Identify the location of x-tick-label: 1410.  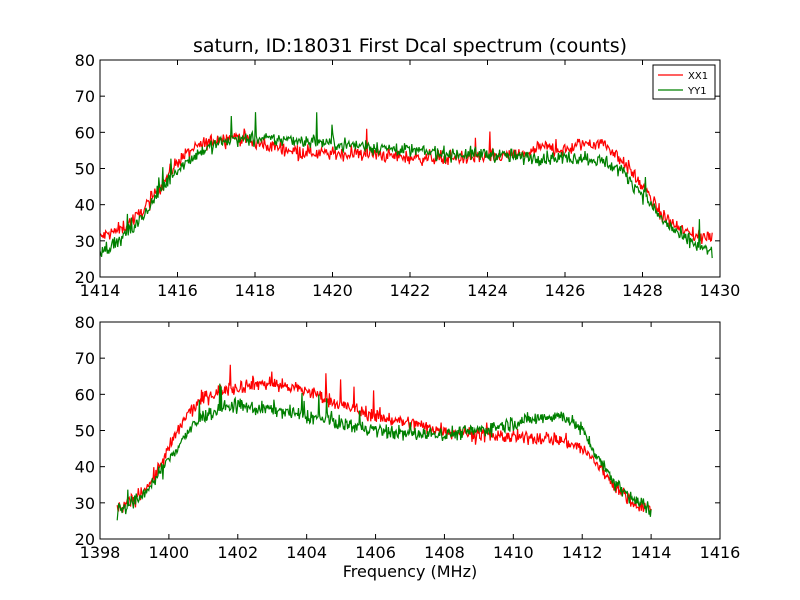
(513, 552).